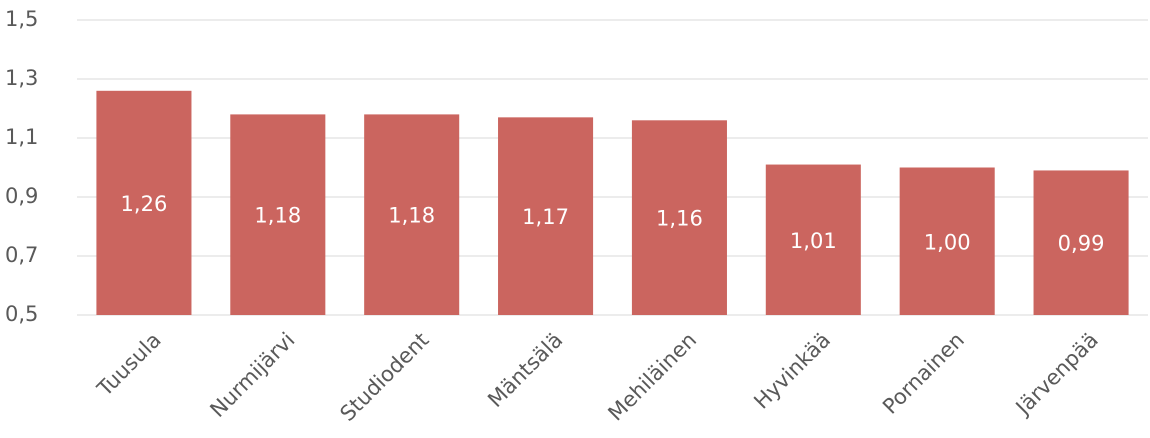  Describe the element at coordinates (792, 371) in the screenshot. I see `x-tick-label: Hyvinkää` at that location.